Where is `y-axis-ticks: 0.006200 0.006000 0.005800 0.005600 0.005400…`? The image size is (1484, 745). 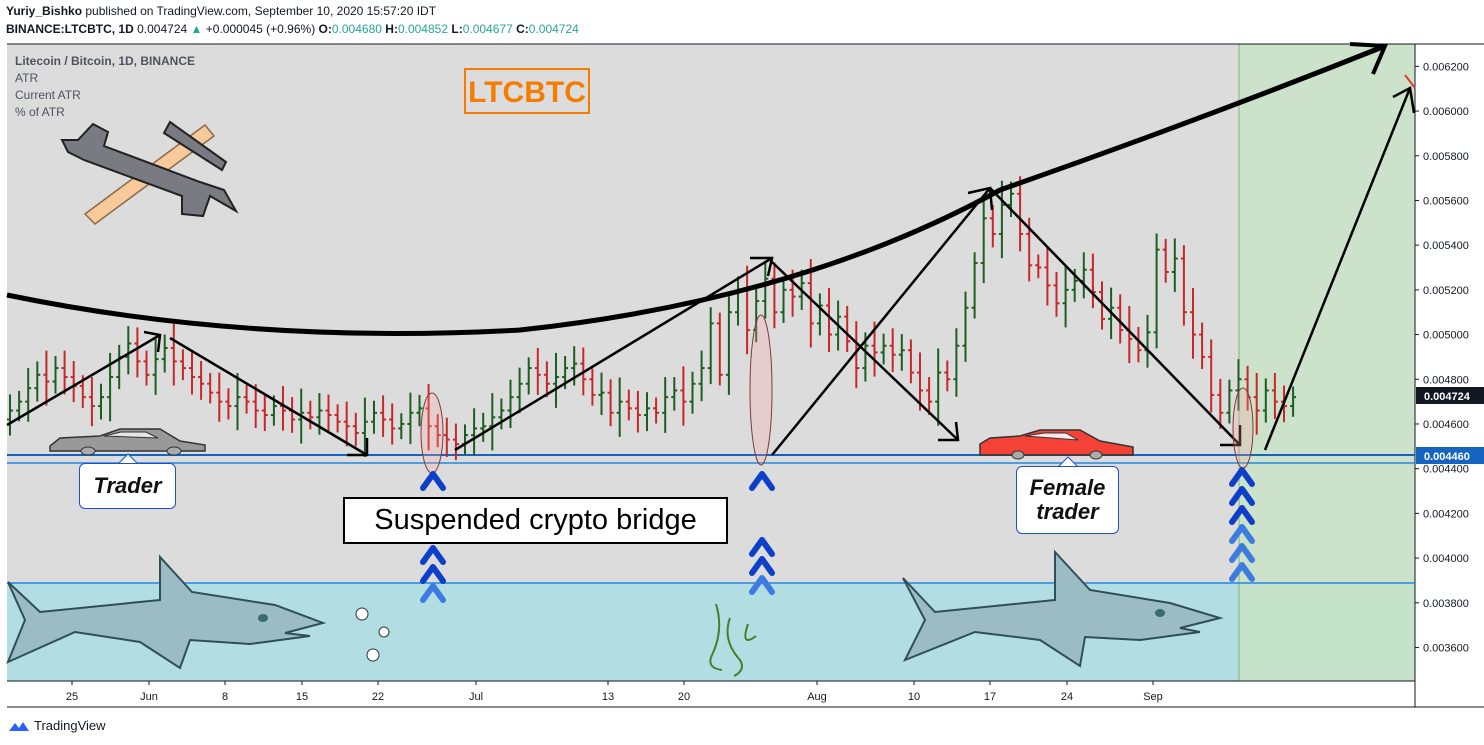
y-axis-ticks: 0.006200 0.006000 0.005800 0.005600 0.005400… is located at coordinates (1442, 357).